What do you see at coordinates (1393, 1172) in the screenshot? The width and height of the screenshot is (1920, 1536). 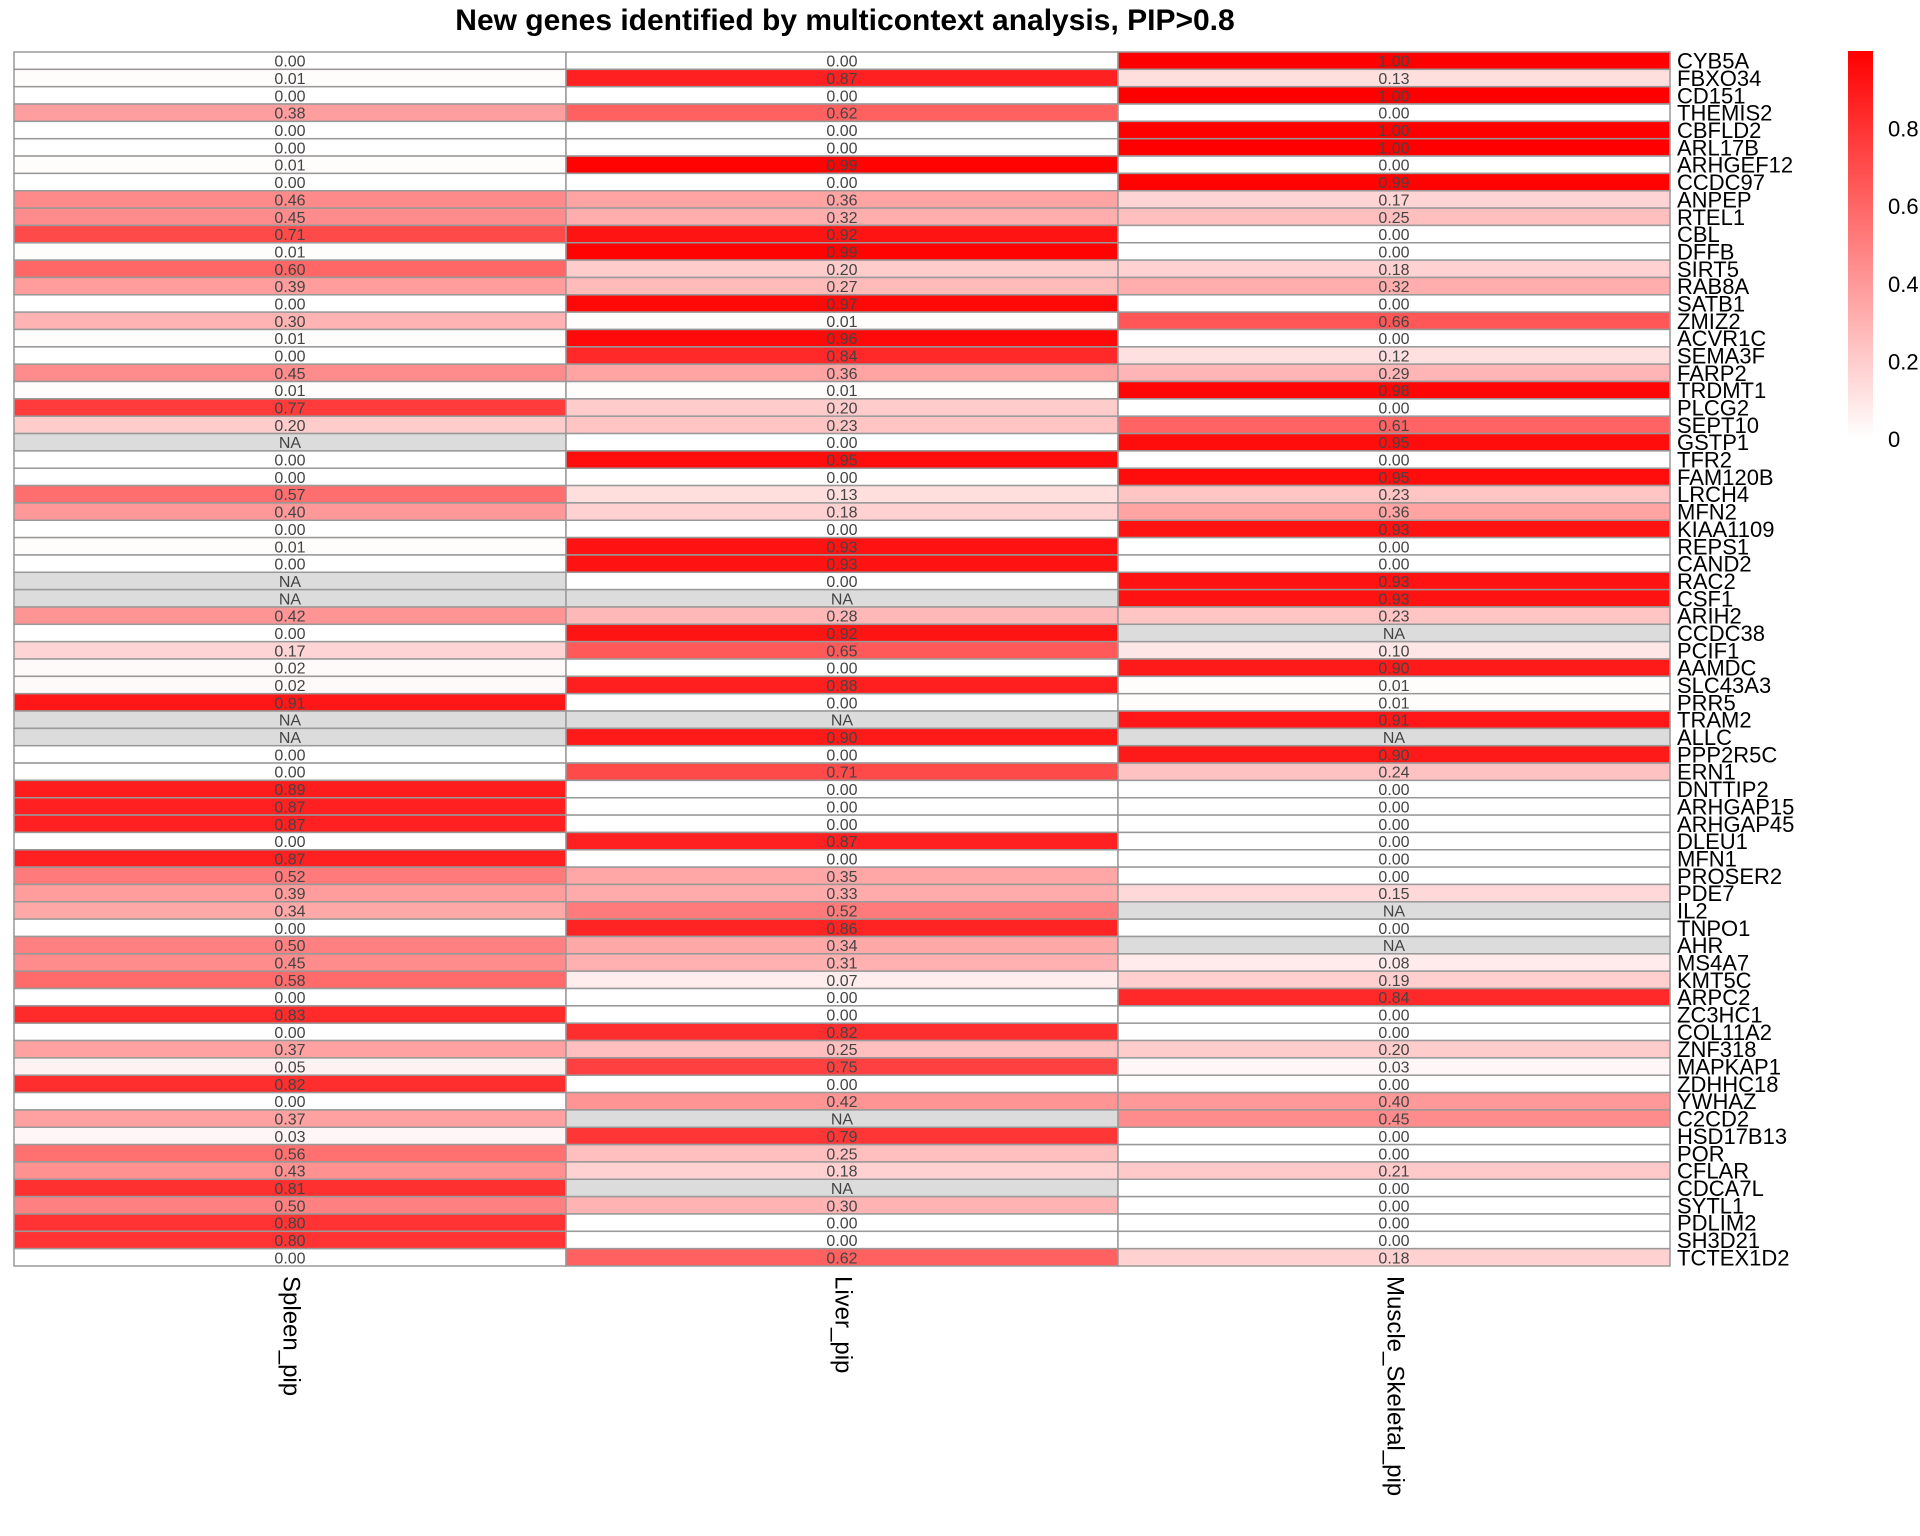 I see `cell-value-label: 0.21` at bounding box center [1393, 1172].